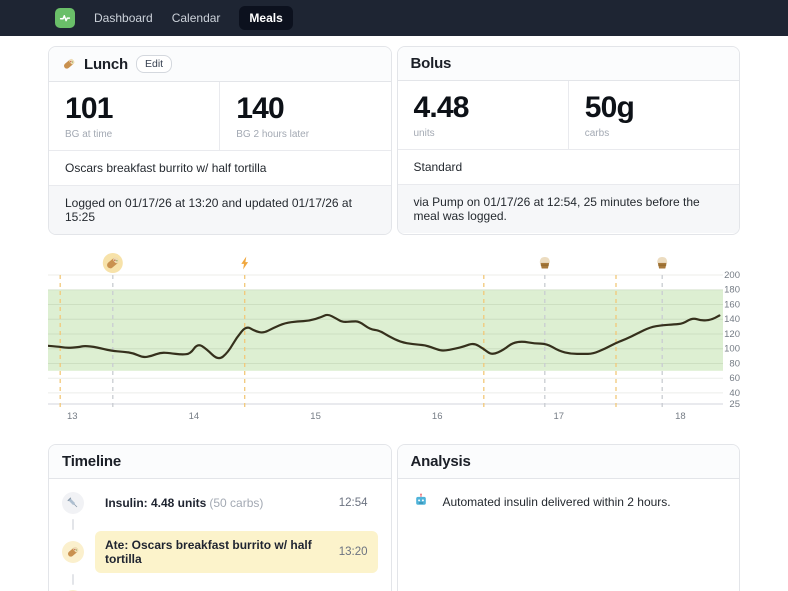 The image size is (788, 591). What do you see at coordinates (89, 134) in the screenshot?
I see `bg-at-time-label: BG at time` at bounding box center [89, 134].